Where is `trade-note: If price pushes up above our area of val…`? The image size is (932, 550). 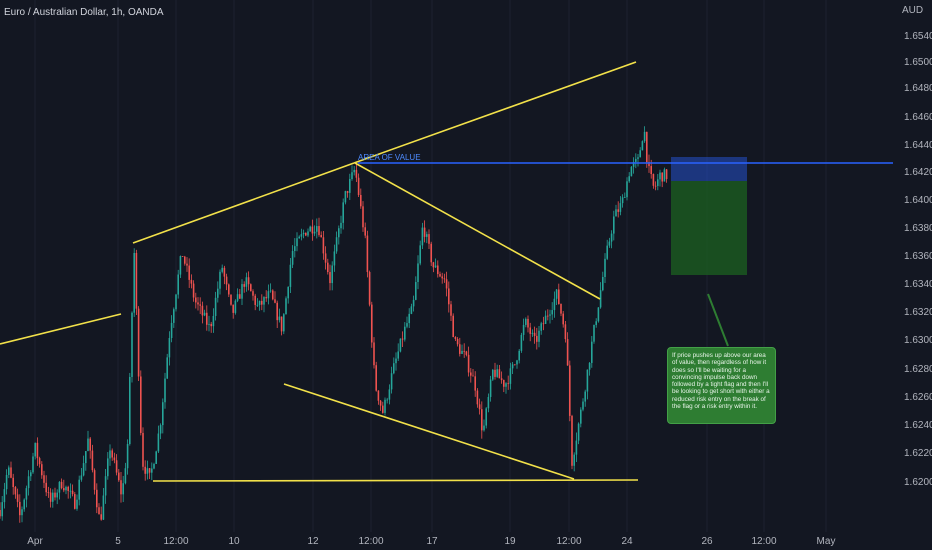 trade-note: If price pushes up above our area of val… is located at coordinates (721, 385).